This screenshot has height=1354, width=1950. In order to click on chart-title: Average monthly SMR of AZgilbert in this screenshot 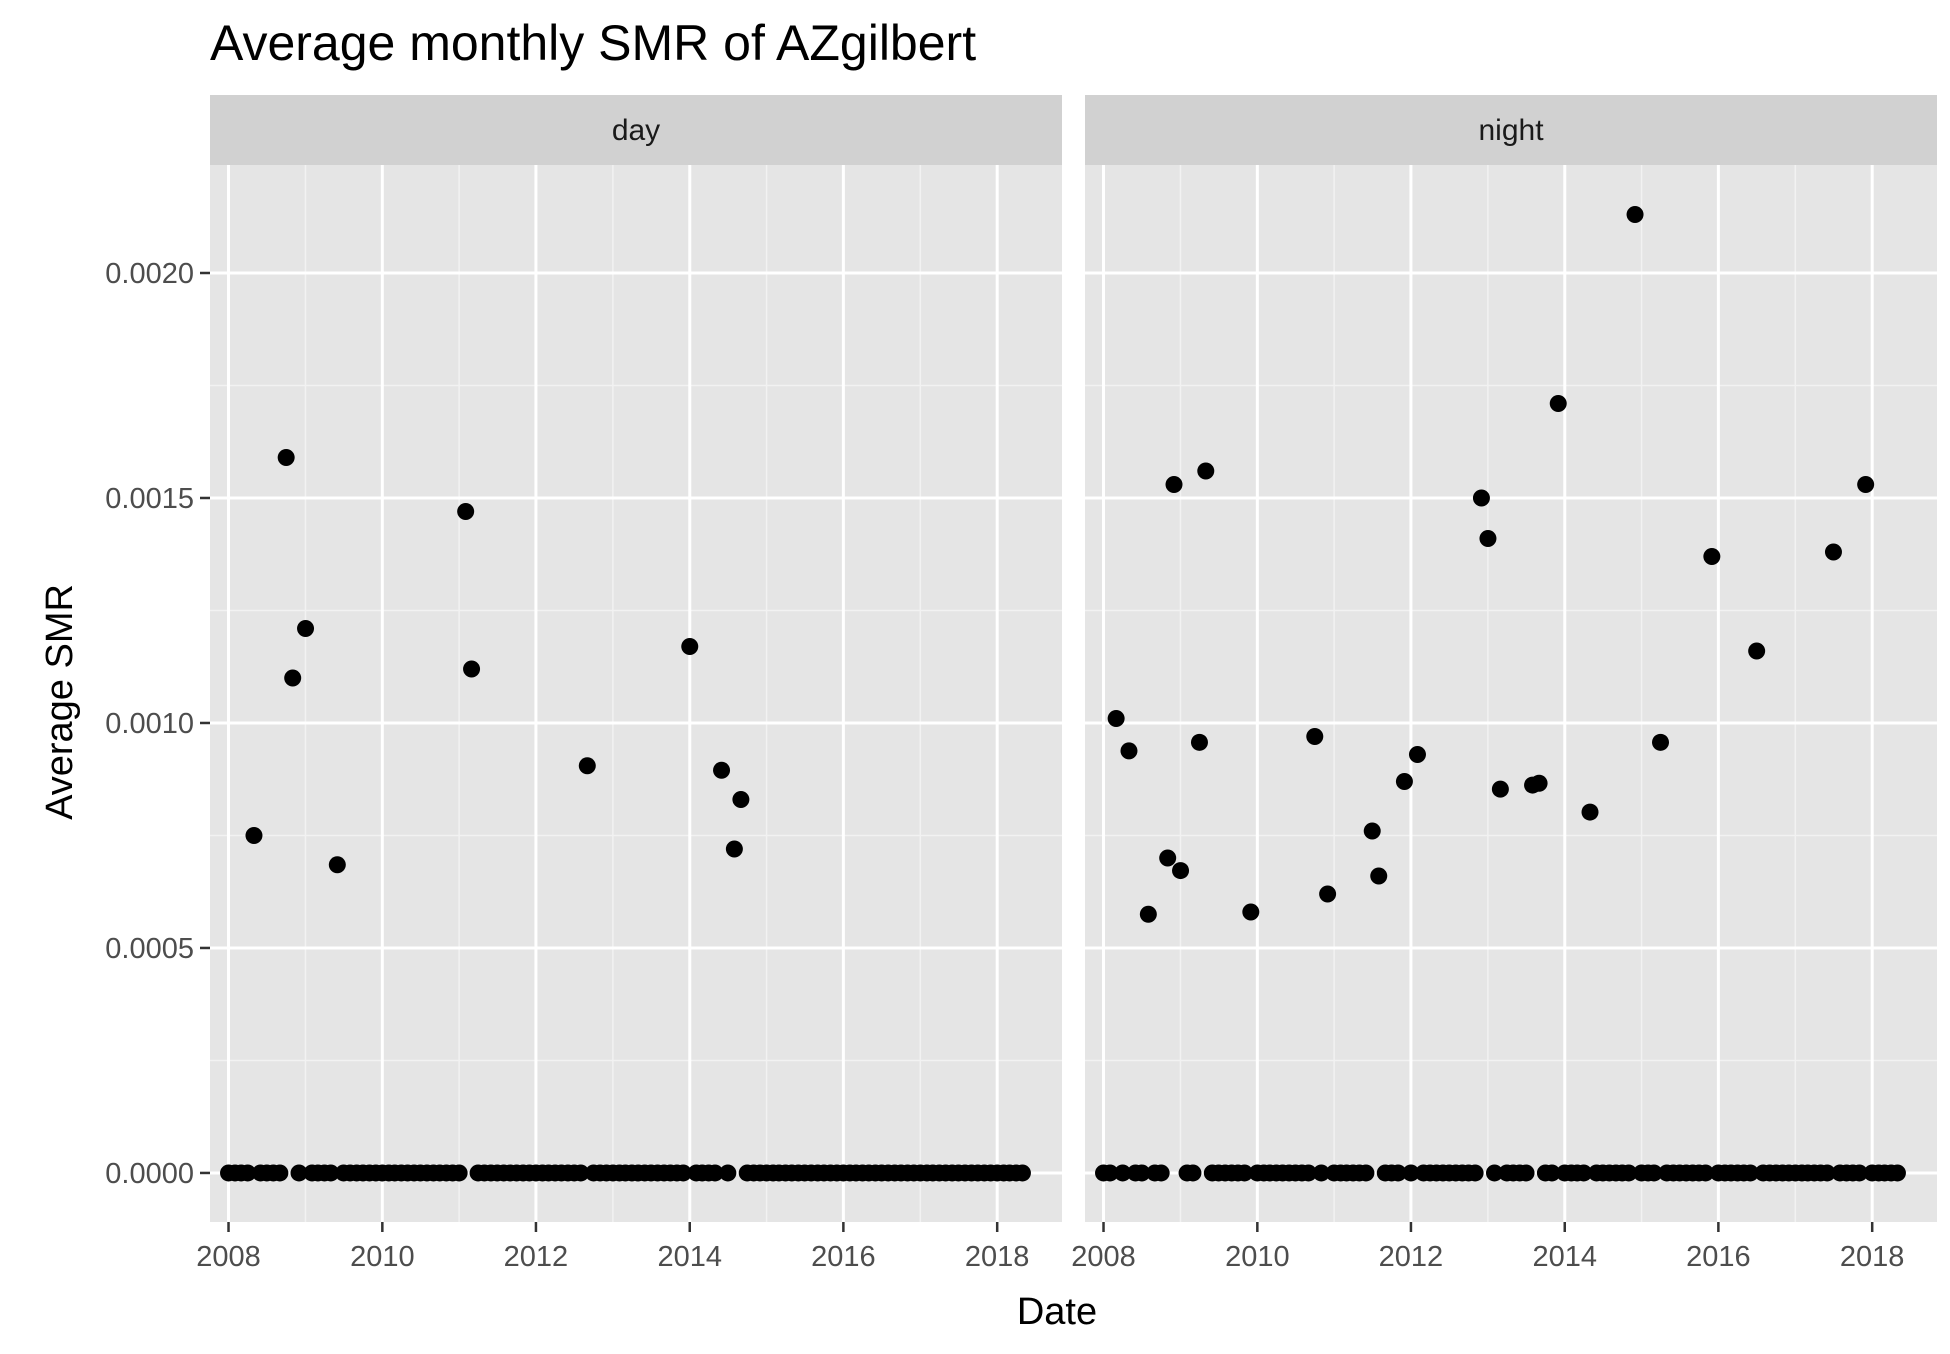, I will do `click(593, 43)`.